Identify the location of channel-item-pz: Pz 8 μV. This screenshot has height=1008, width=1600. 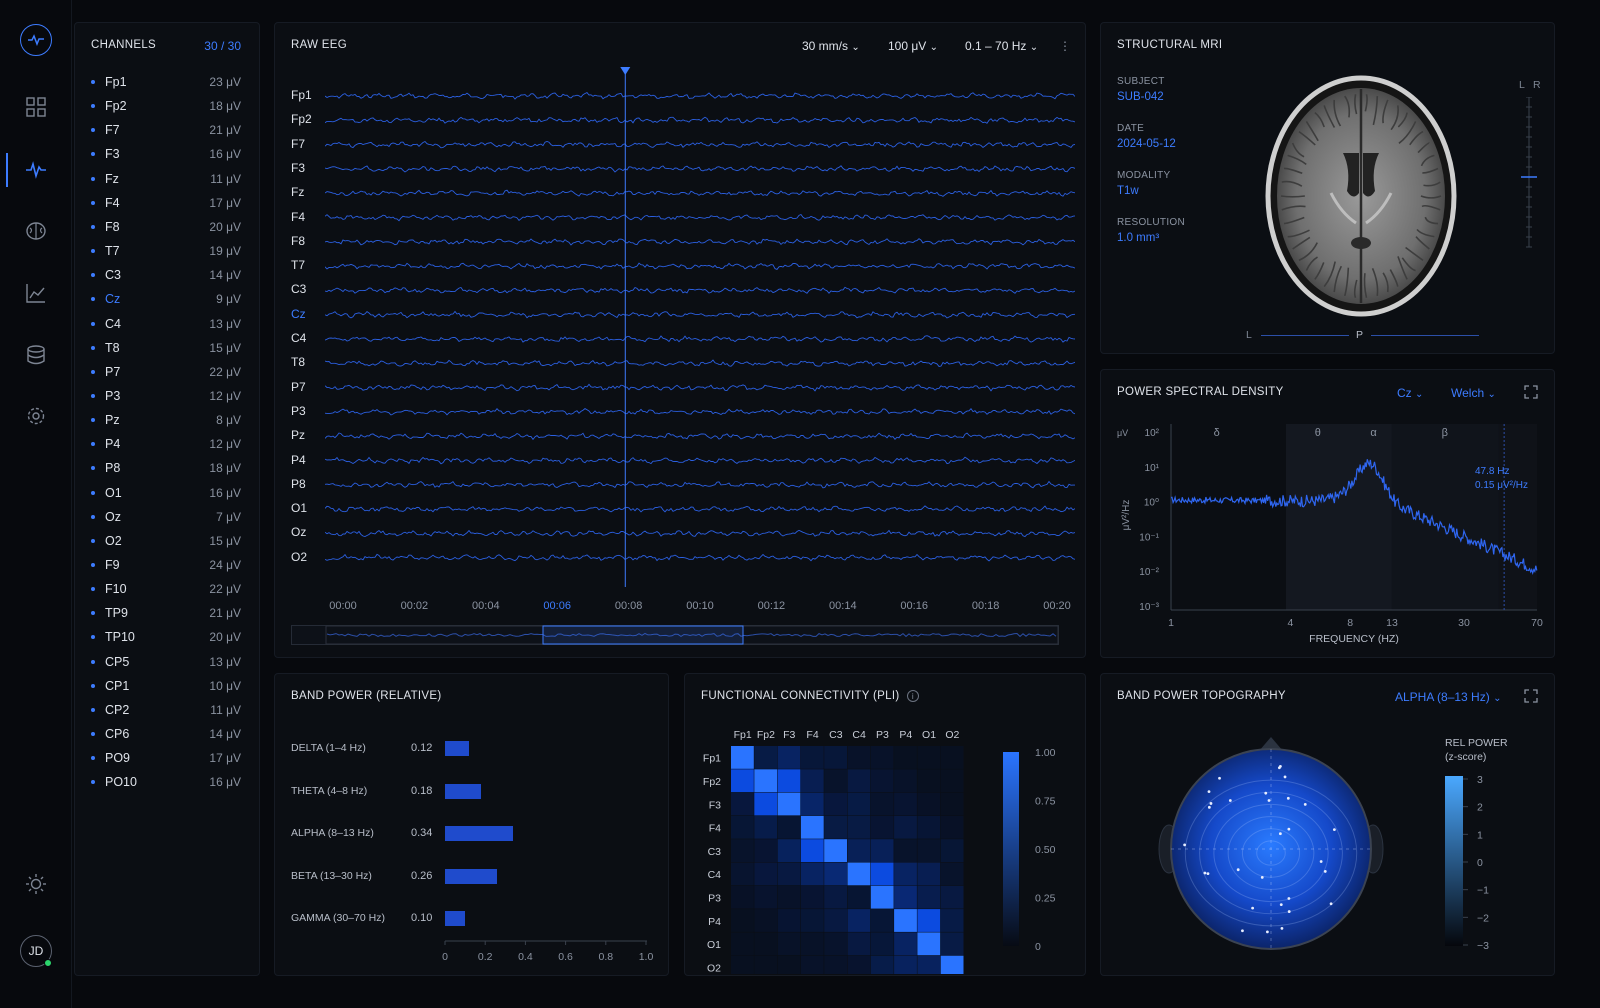
(166, 420).